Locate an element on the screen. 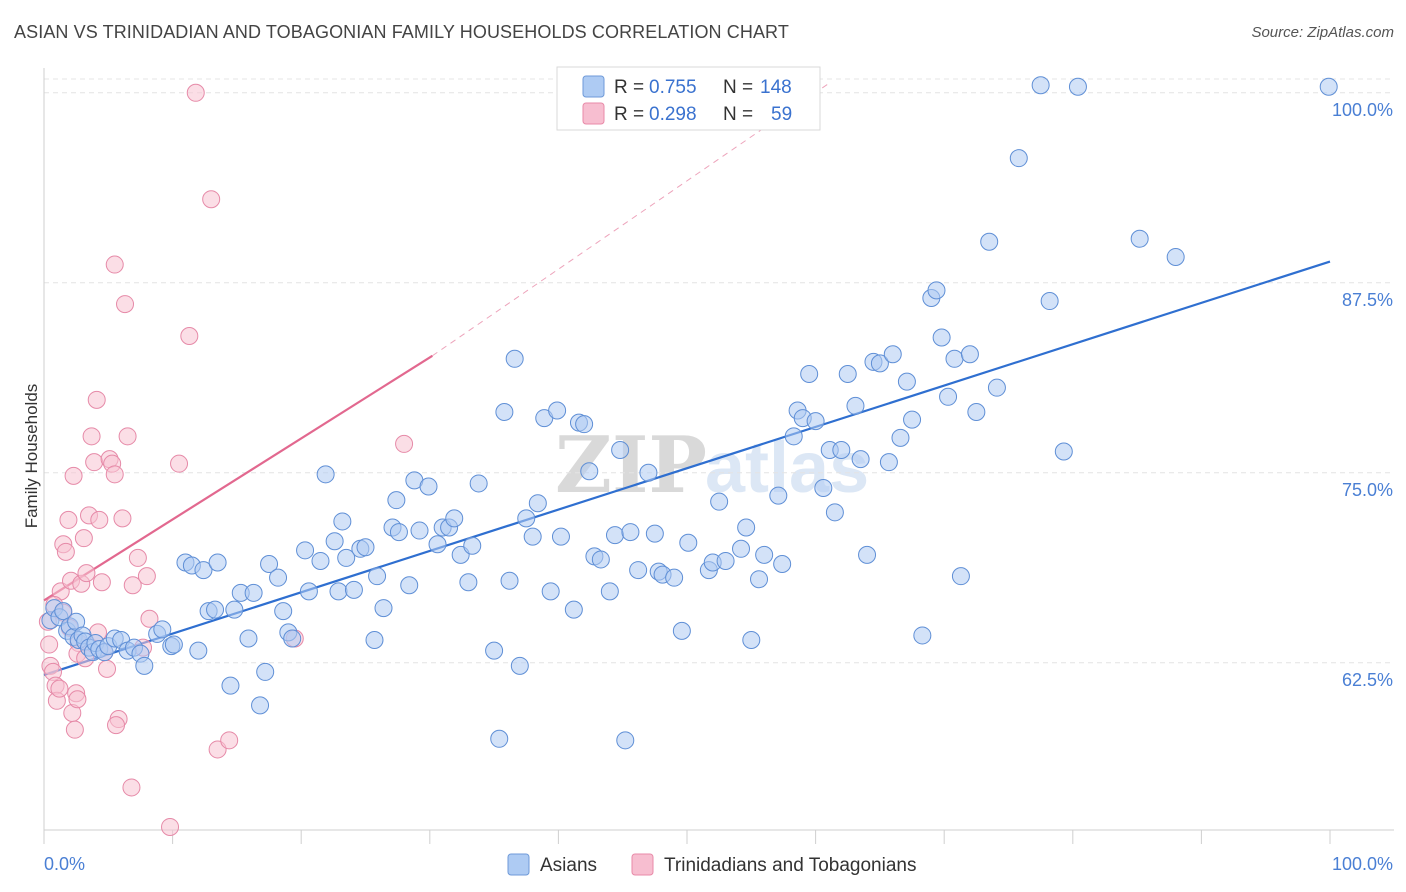  y-tick-label: 87.5% is located at coordinates (1367, 300).